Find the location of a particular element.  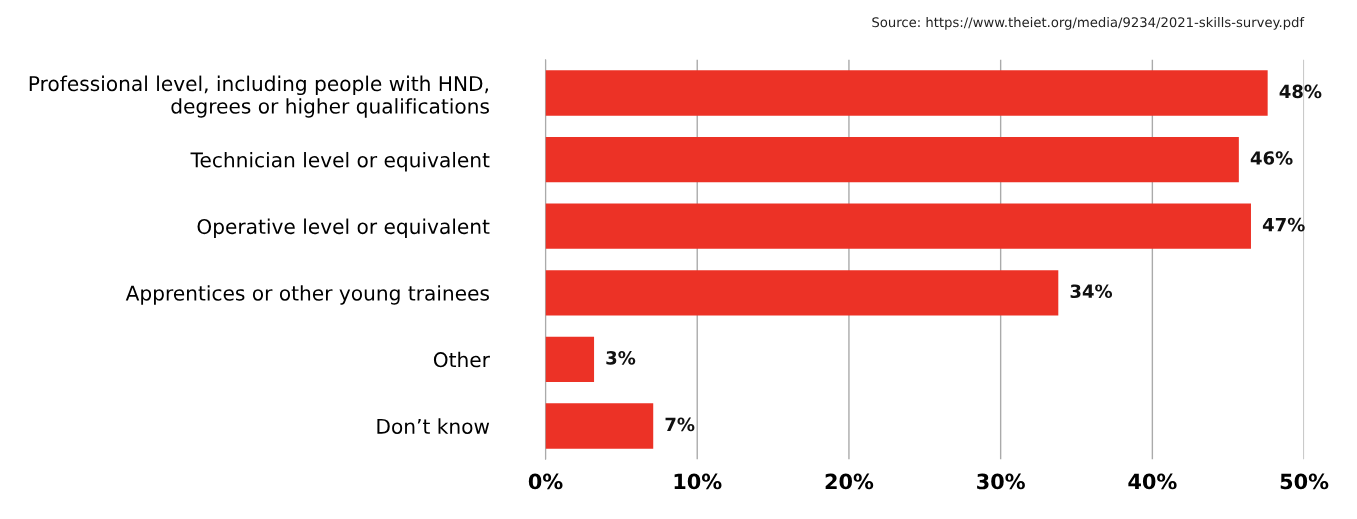

y-tick-label: Apprentices or other young trainees is located at coordinates (307, 295).